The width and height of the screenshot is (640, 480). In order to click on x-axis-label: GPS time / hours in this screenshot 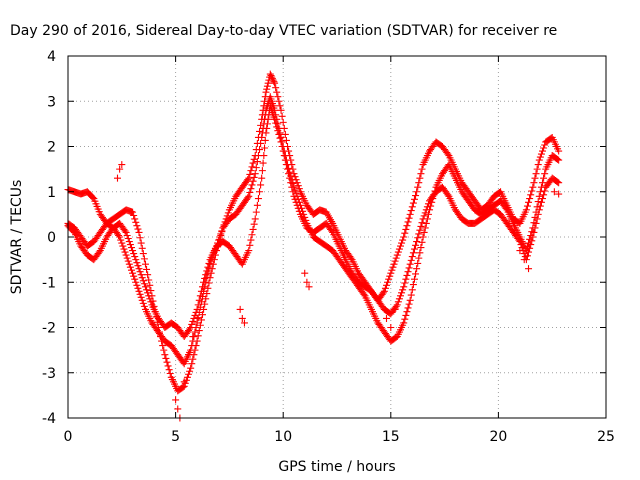, I will do `click(336, 467)`.